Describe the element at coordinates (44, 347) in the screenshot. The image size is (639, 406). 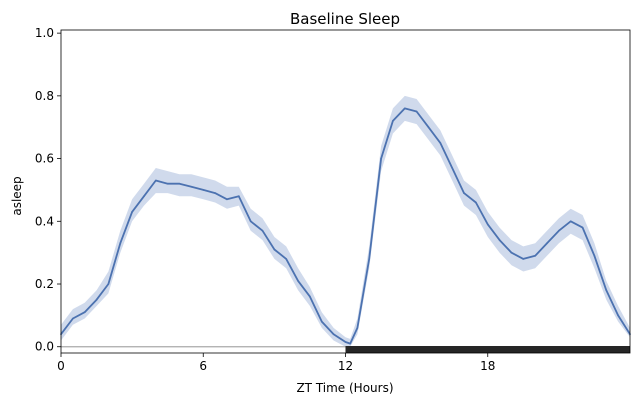
I see `y-tick-label: 0.0` at that location.